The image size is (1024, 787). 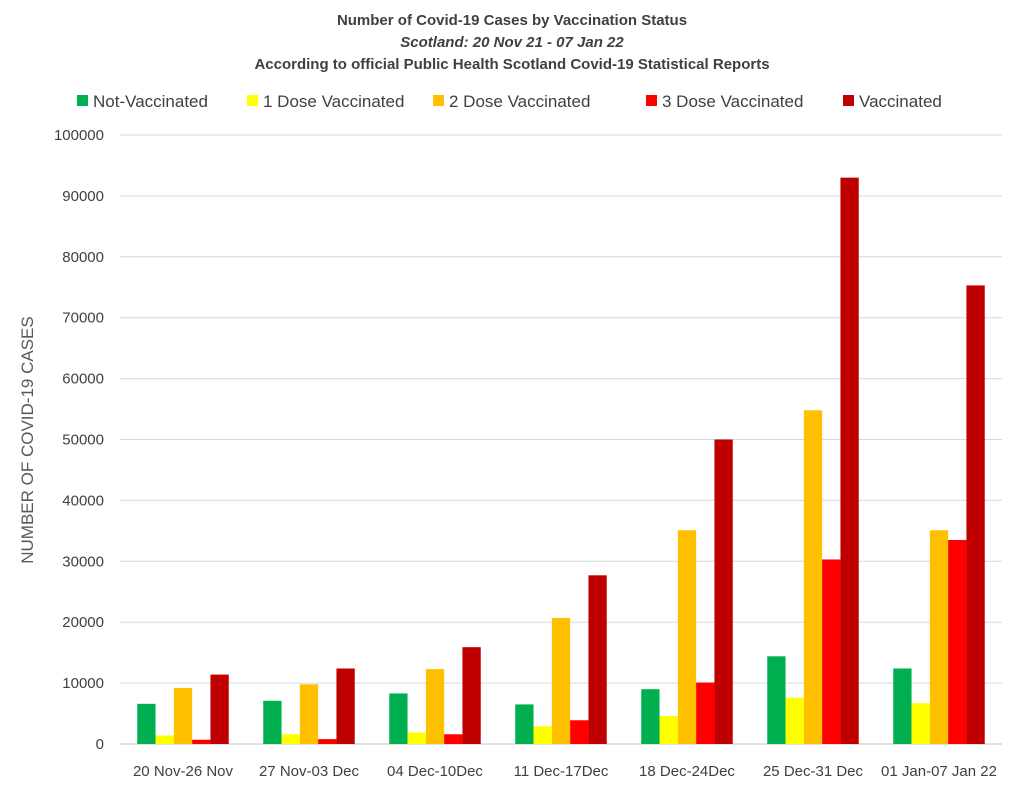 What do you see at coordinates (83, 500) in the screenshot?
I see `y-tick-label: 40000` at bounding box center [83, 500].